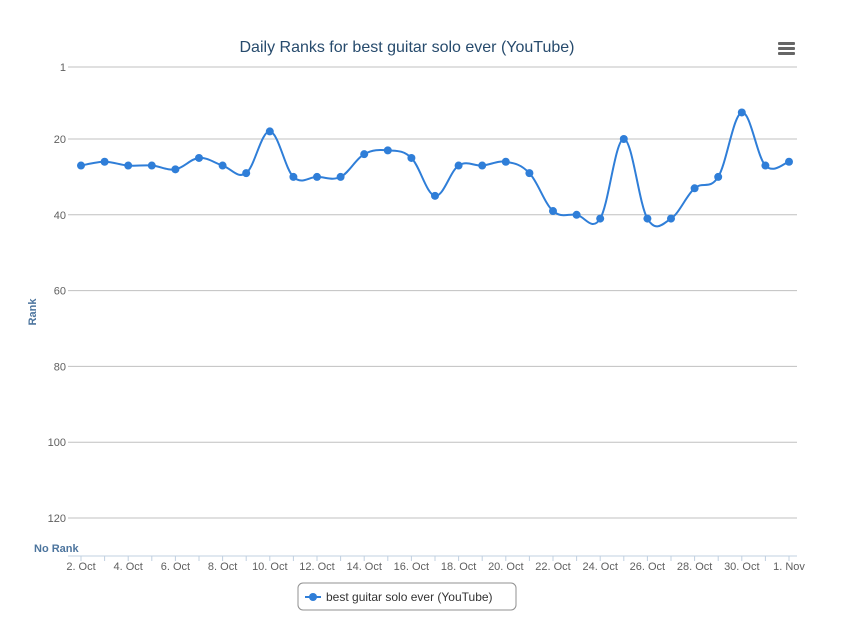 The height and width of the screenshot is (632, 846). Describe the element at coordinates (175, 567) in the screenshot. I see `x-tick-label: 6. Oct` at that location.